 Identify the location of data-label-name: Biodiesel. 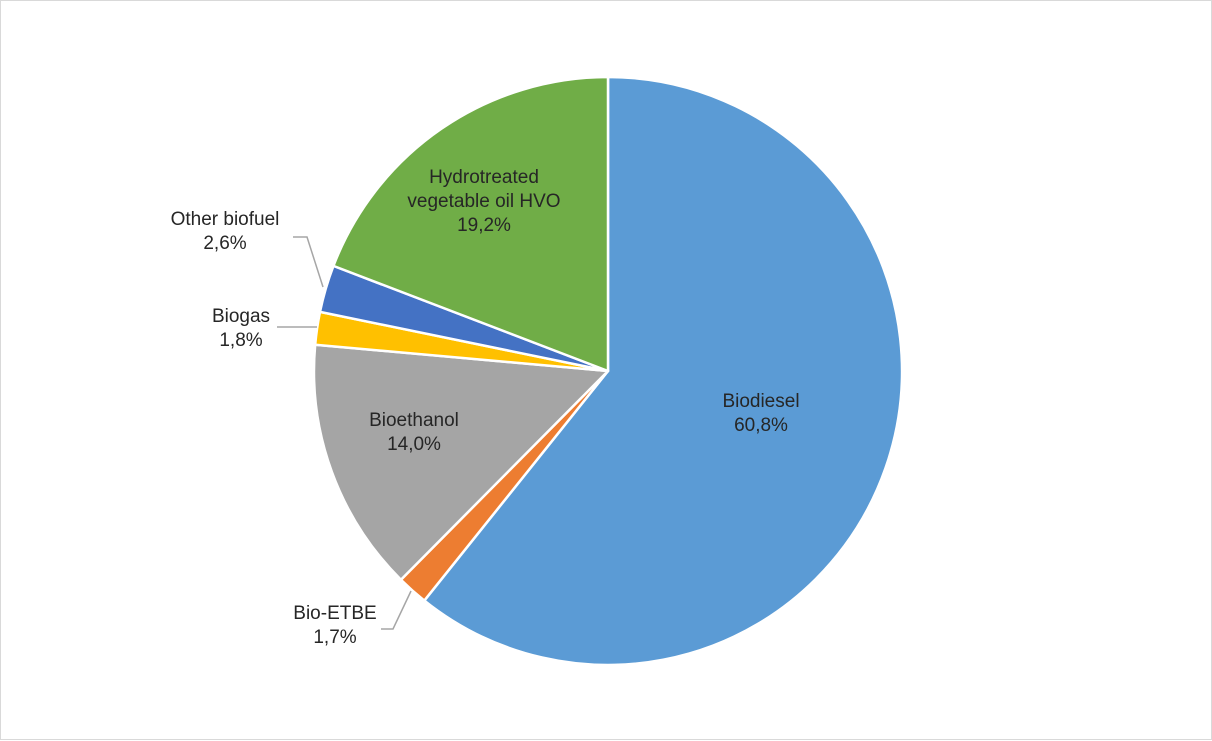
(760, 401).